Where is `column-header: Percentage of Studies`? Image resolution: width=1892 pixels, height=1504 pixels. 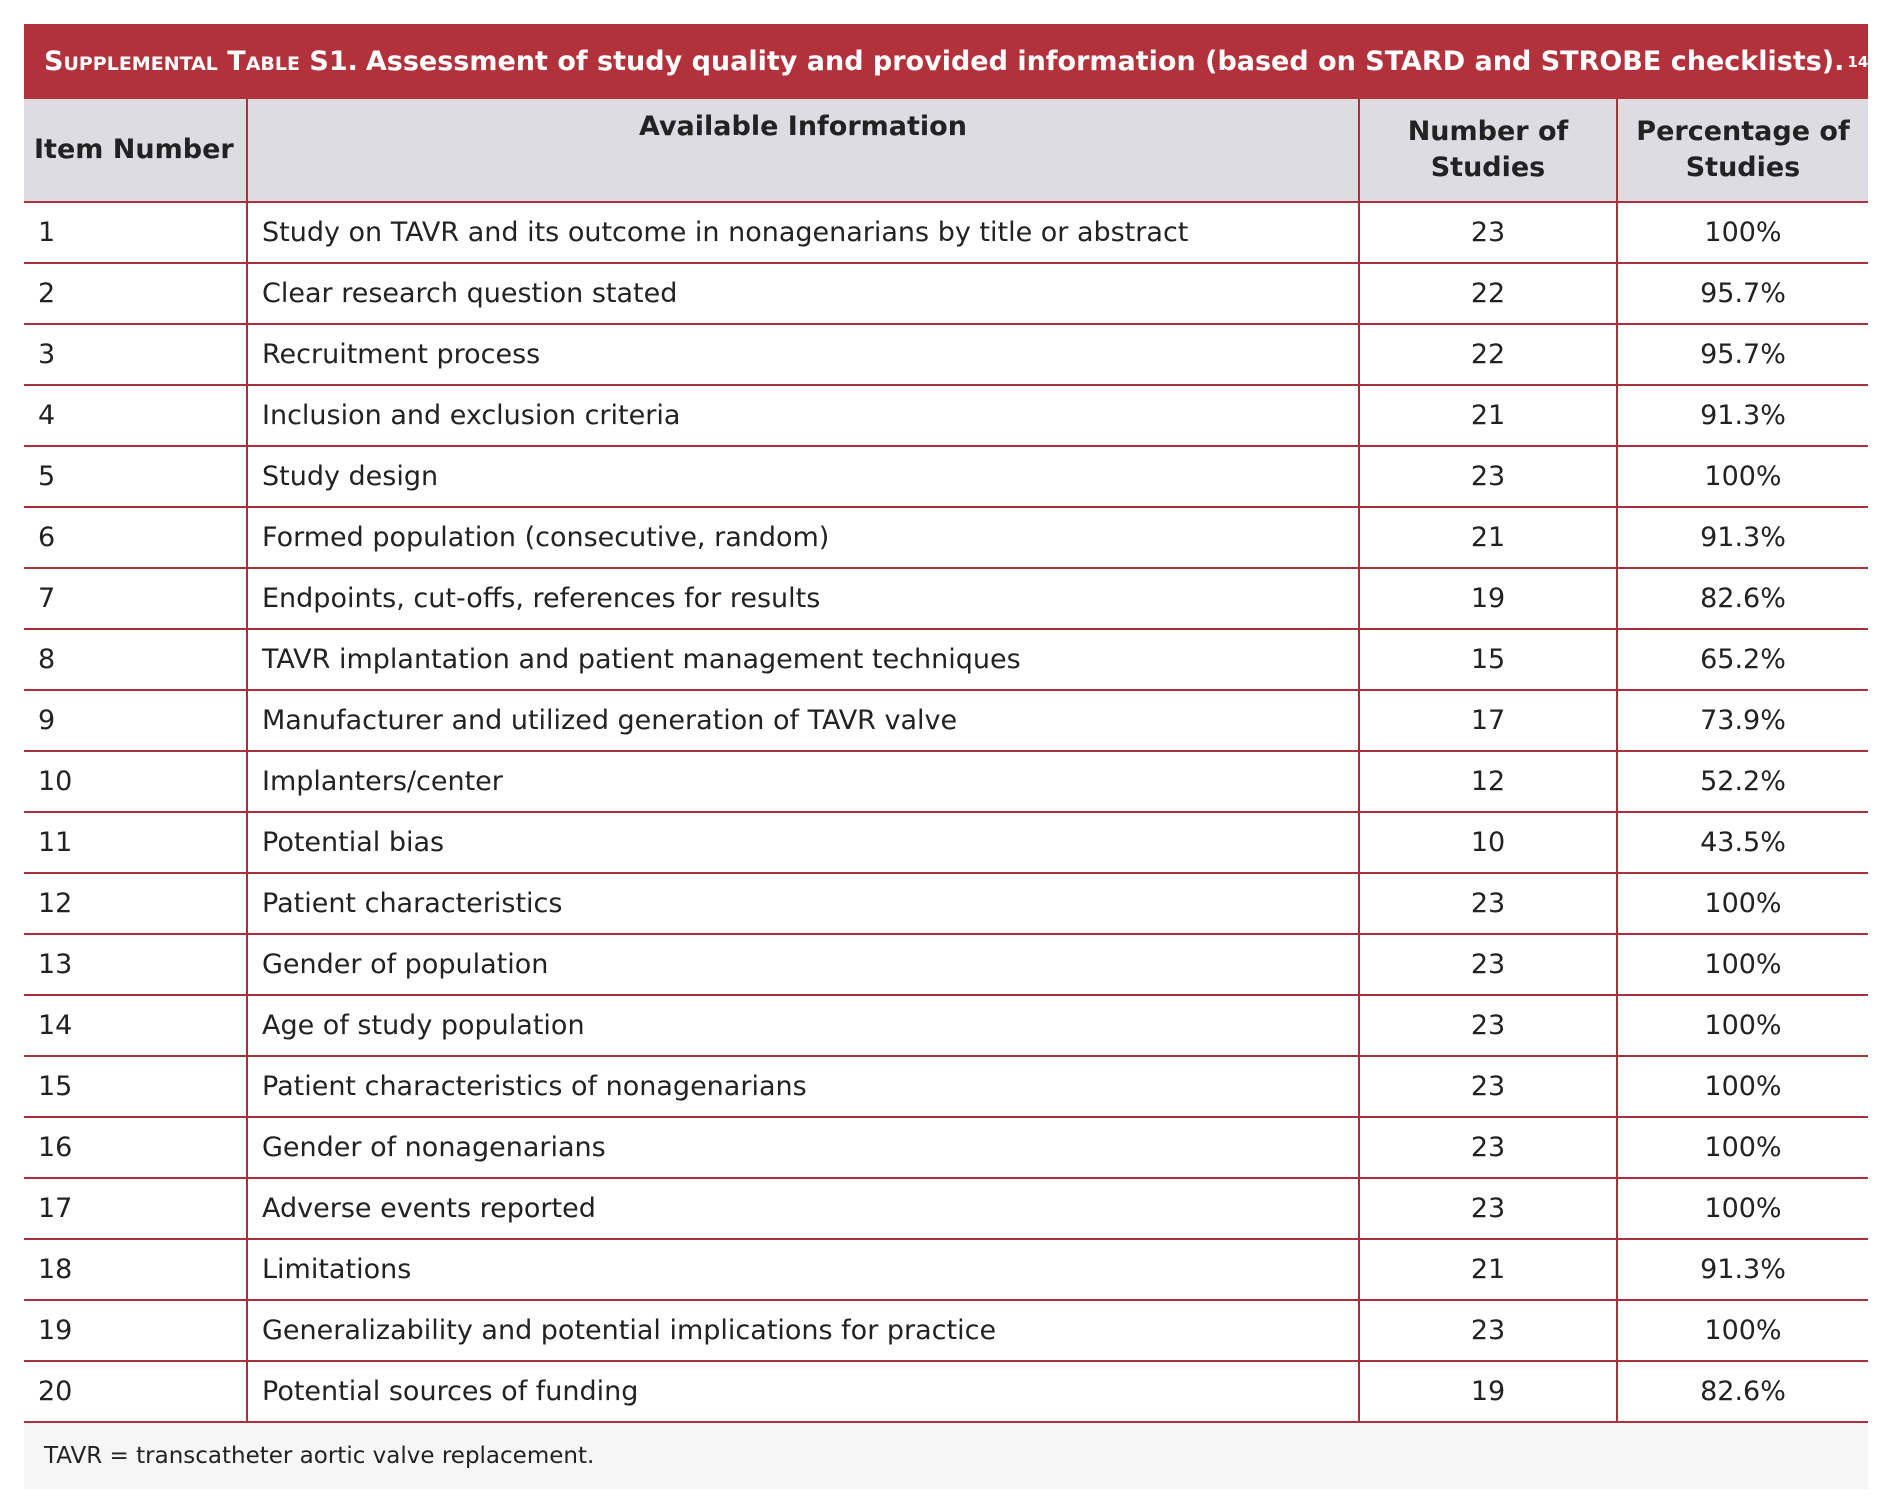
column-header: Percentage of Studies is located at coordinates (1742, 151).